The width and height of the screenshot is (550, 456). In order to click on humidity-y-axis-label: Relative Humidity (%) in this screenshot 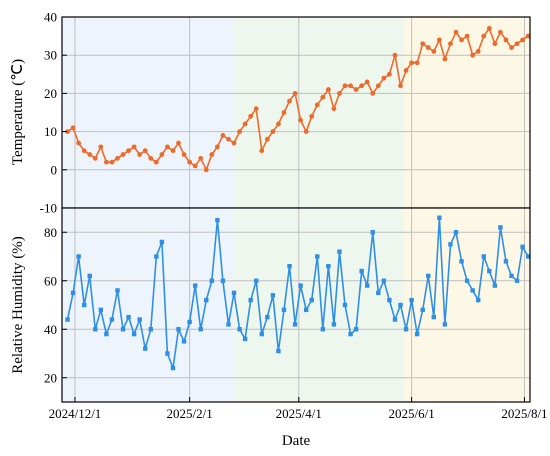, I will do `click(18, 304)`.